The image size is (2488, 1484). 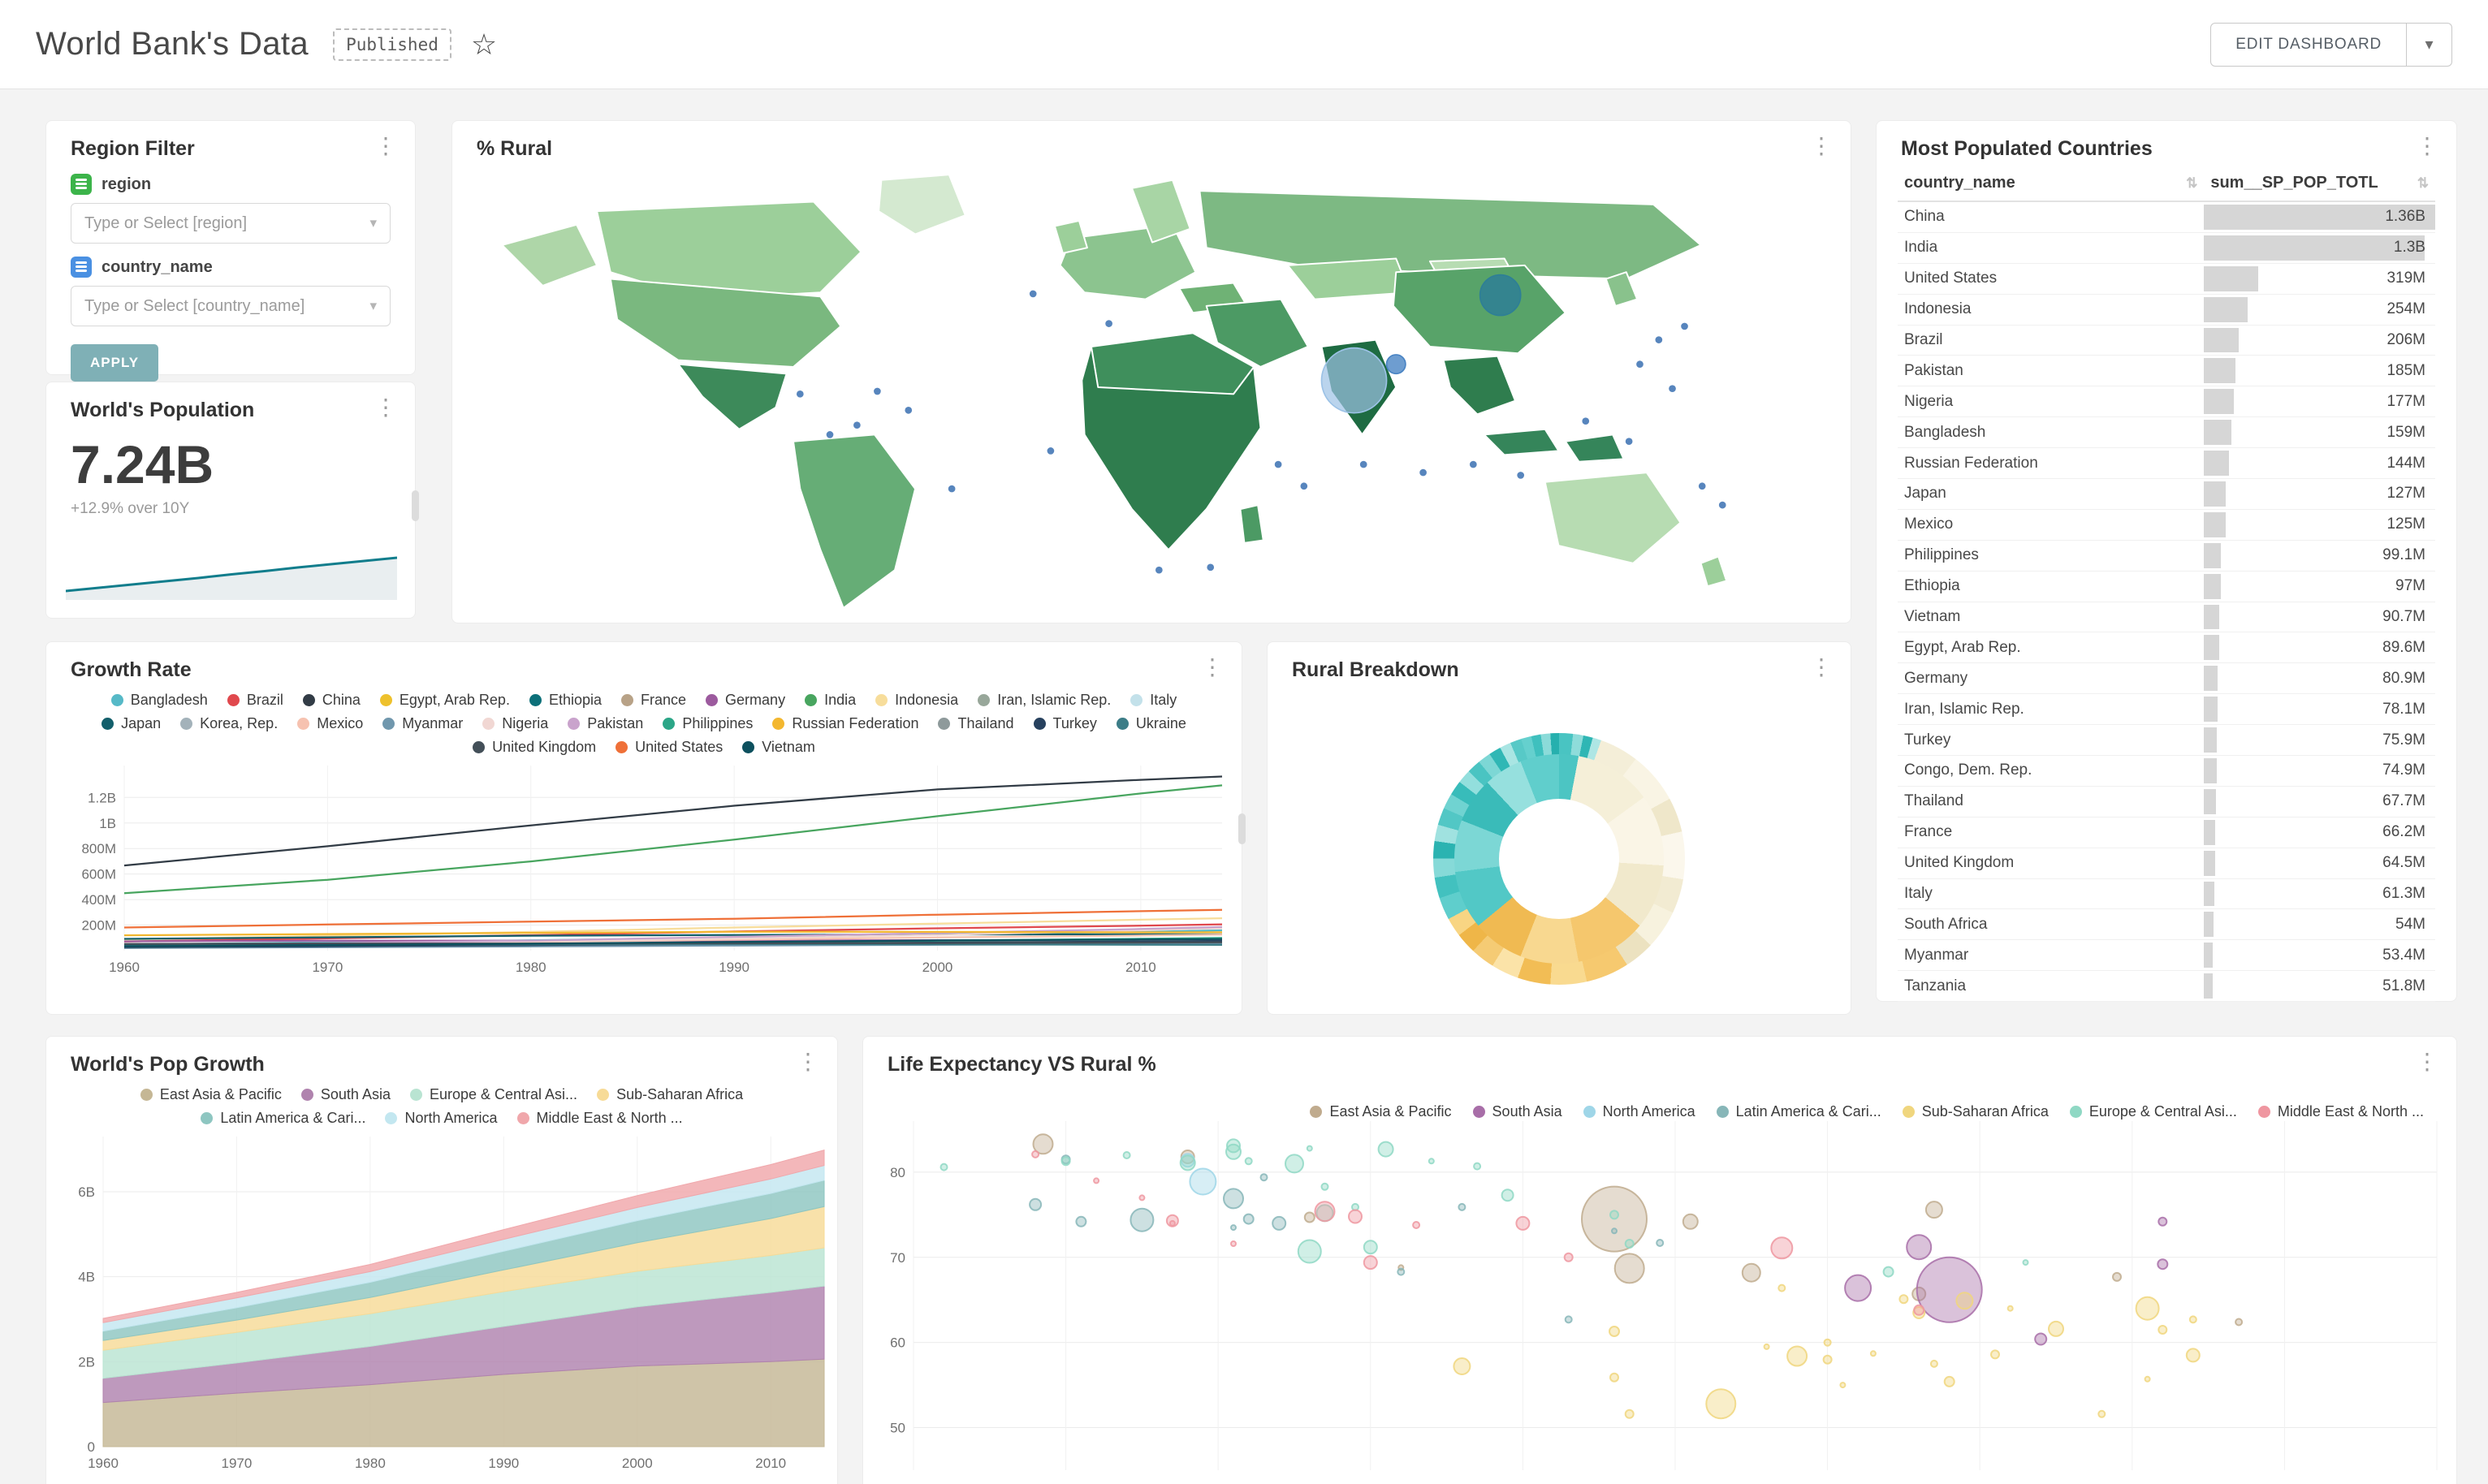 I want to click on filter-icon, so click(x=81, y=267).